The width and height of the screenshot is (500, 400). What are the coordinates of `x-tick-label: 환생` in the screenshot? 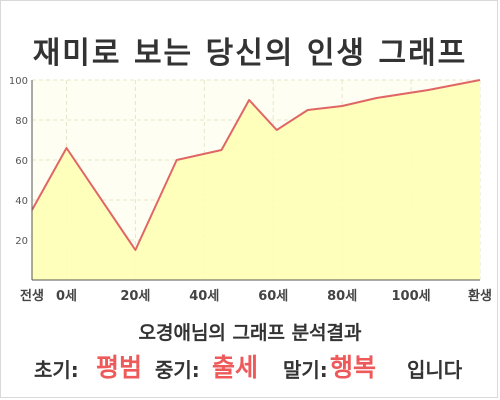 It's located at (480, 296).